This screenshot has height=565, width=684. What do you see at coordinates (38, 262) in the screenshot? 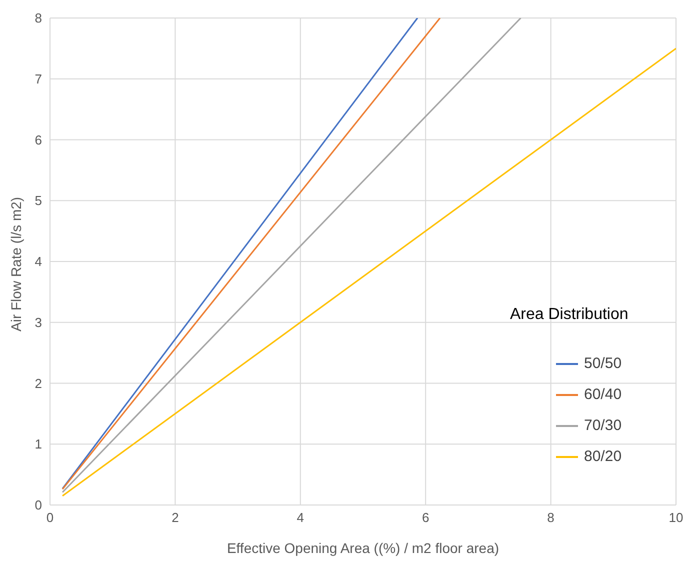
I see `y-tick-label: 4` at bounding box center [38, 262].